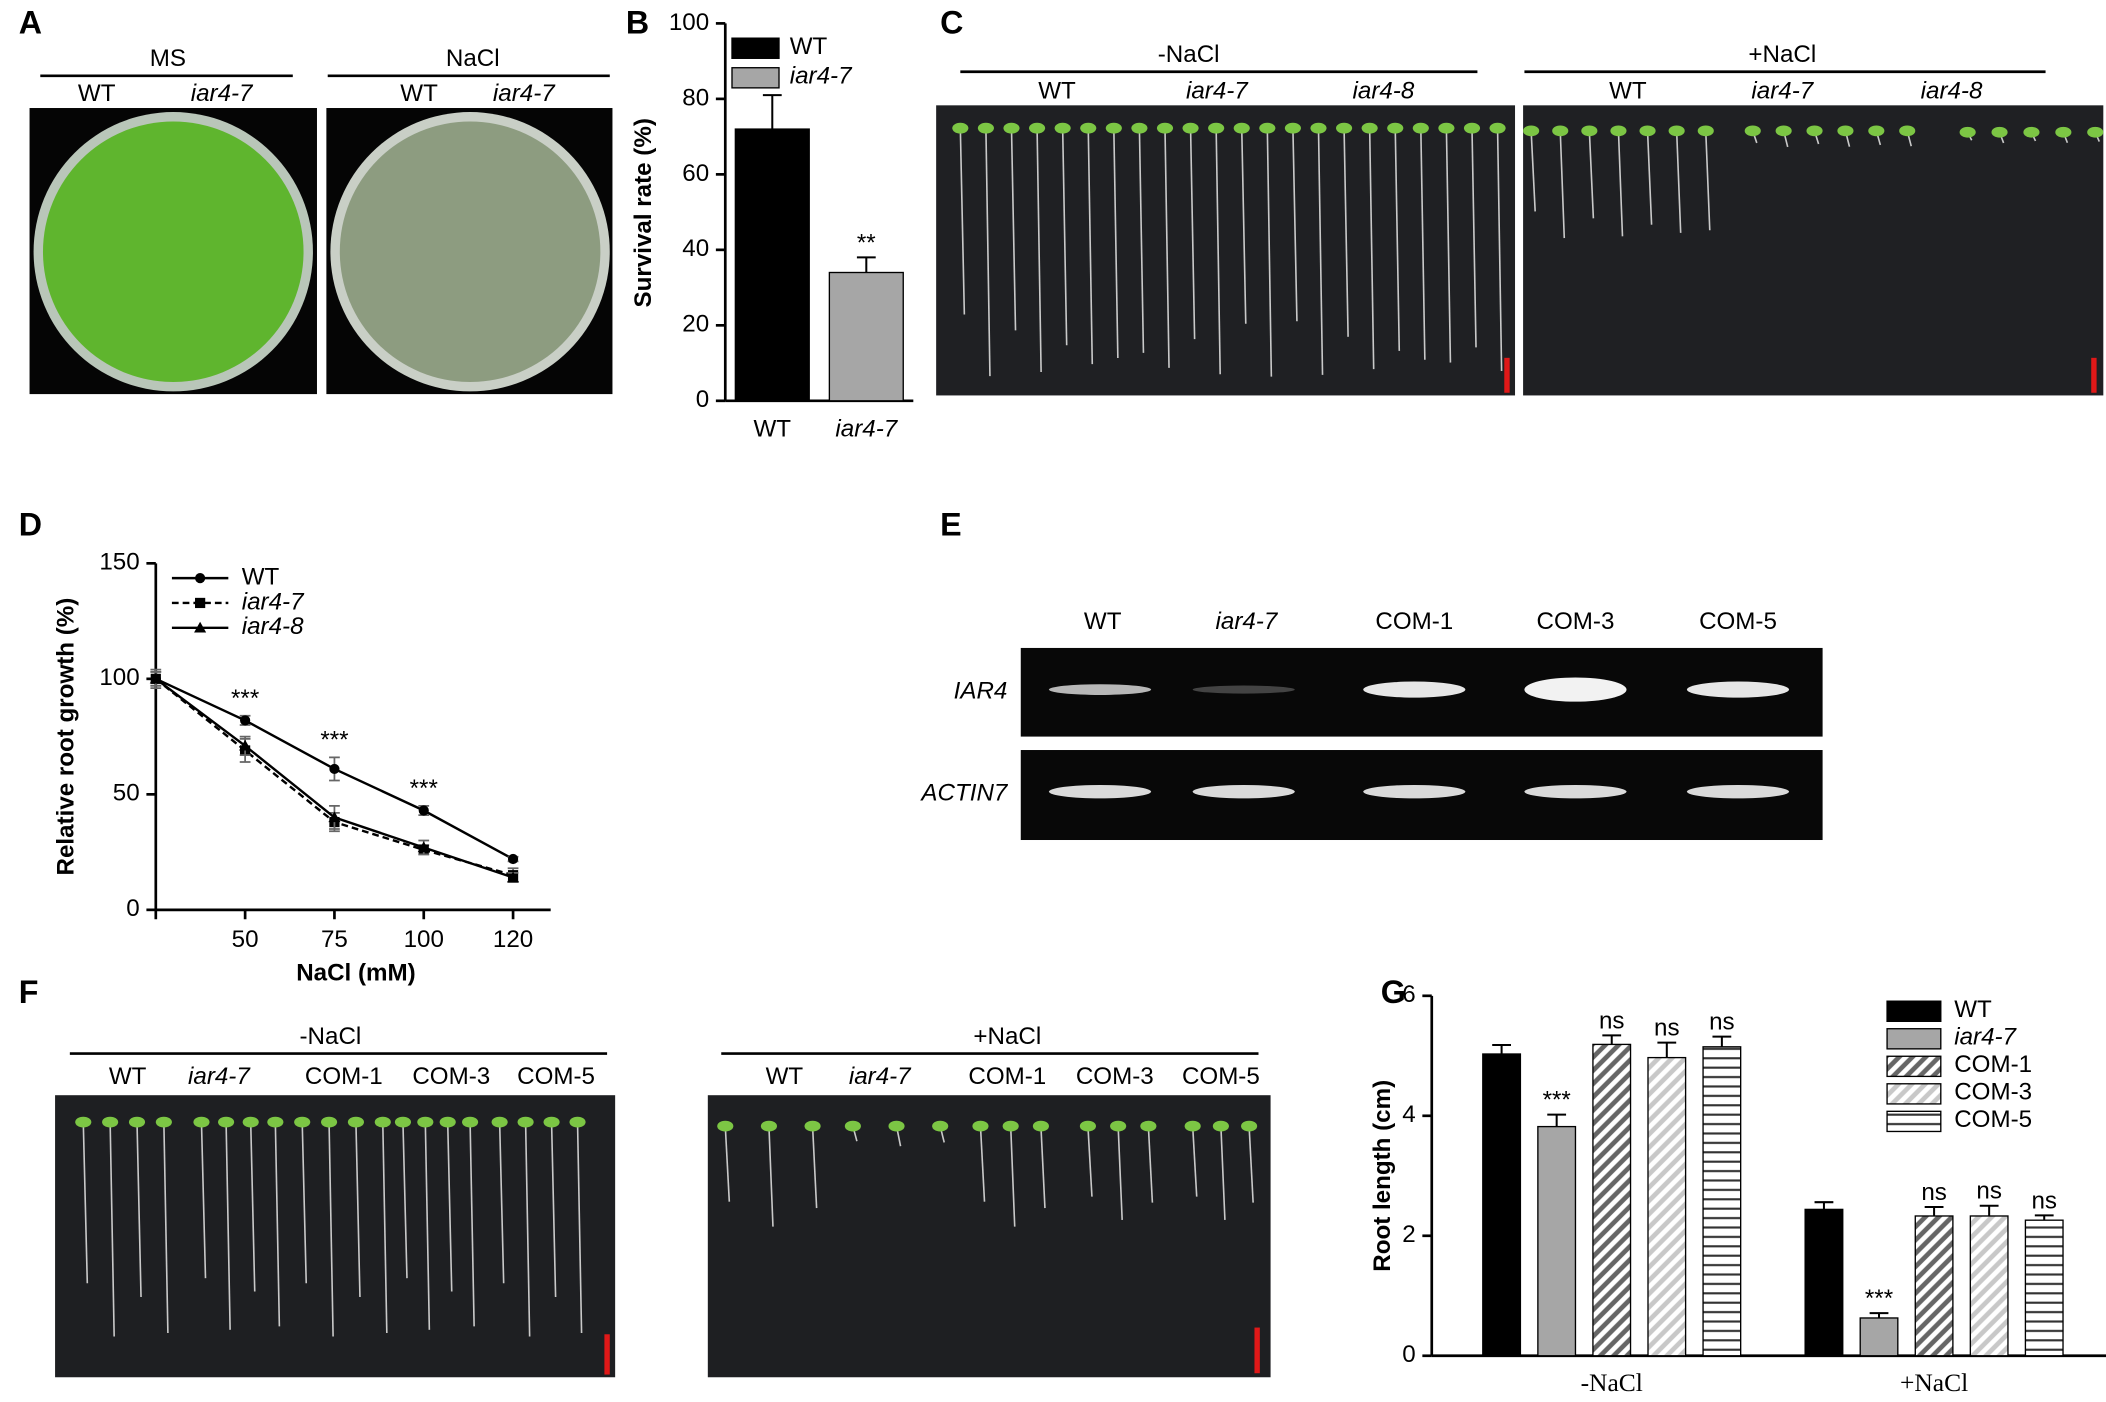 The width and height of the screenshot is (2106, 1402). What do you see at coordinates (951, 22) in the screenshot?
I see `panel-letter: C` at bounding box center [951, 22].